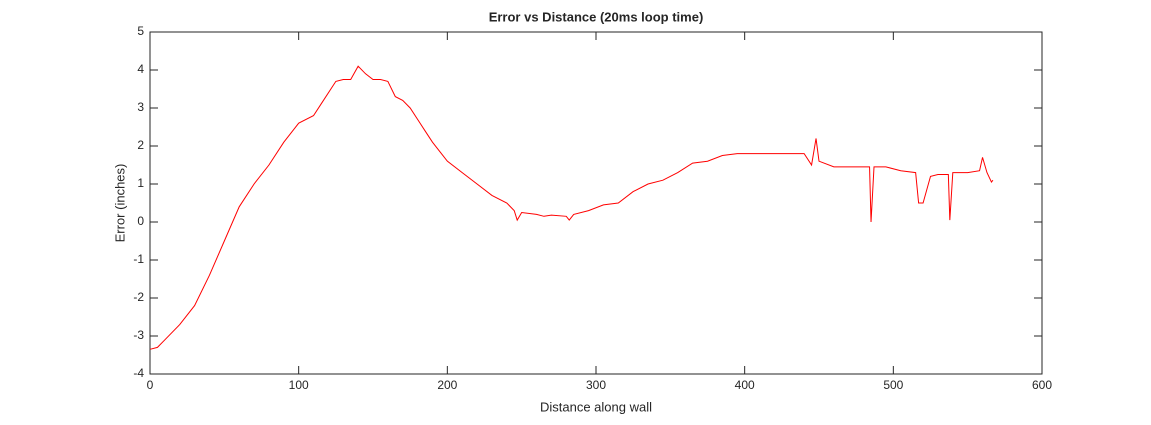  Describe the element at coordinates (596, 406) in the screenshot. I see `x-axis-label: Distance along wall` at that location.